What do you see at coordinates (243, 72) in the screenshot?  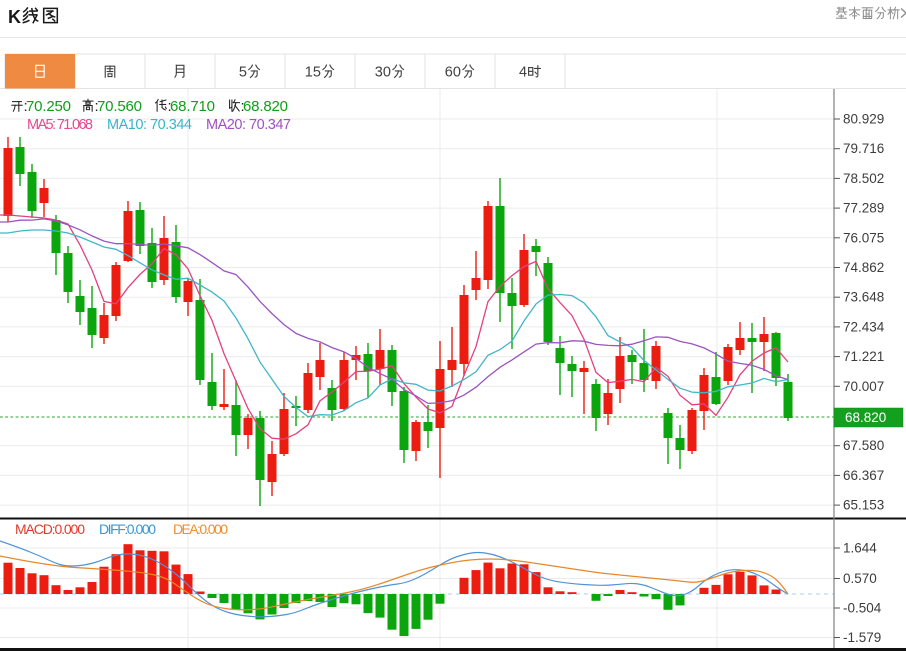 I see `svg-text: 5` at bounding box center [243, 72].